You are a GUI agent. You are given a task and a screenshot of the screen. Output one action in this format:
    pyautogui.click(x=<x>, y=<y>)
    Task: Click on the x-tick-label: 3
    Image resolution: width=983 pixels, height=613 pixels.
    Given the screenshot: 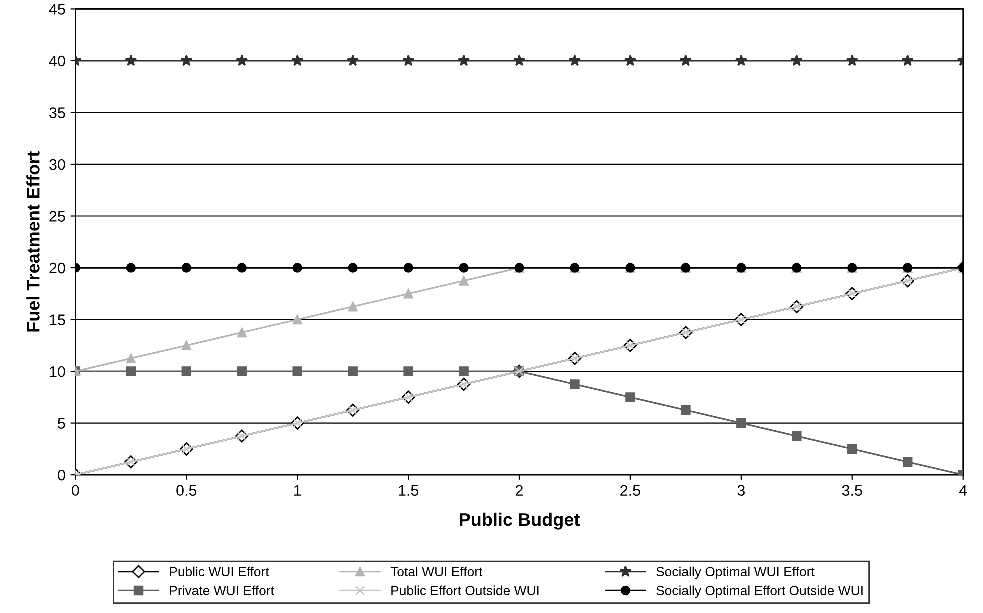 What is the action you would take?
    pyautogui.click(x=742, y=490)
    